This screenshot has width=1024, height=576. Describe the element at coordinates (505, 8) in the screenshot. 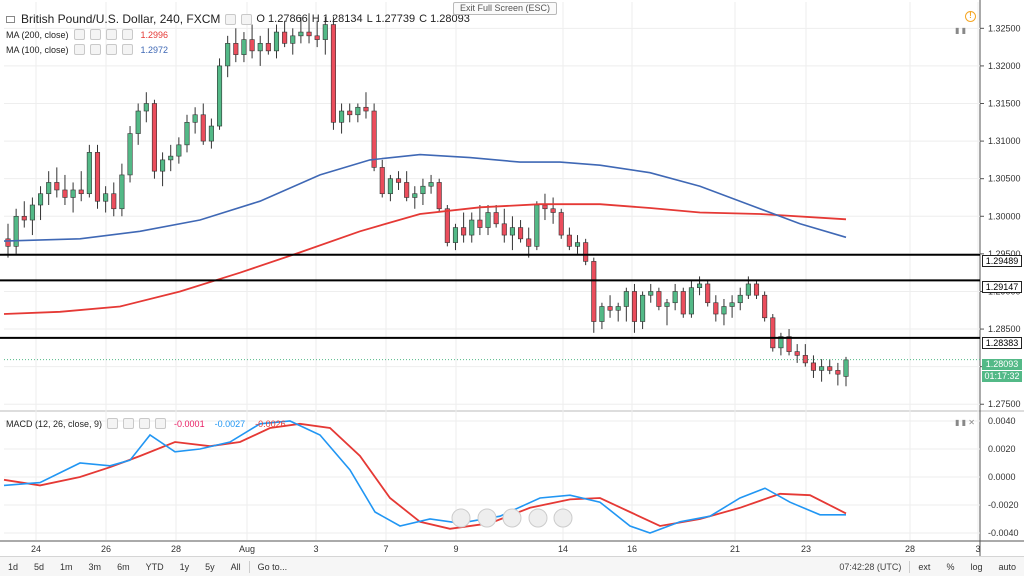

I see `exit-fullscreen-button: Exit Full Screen (ESC)` at that location.